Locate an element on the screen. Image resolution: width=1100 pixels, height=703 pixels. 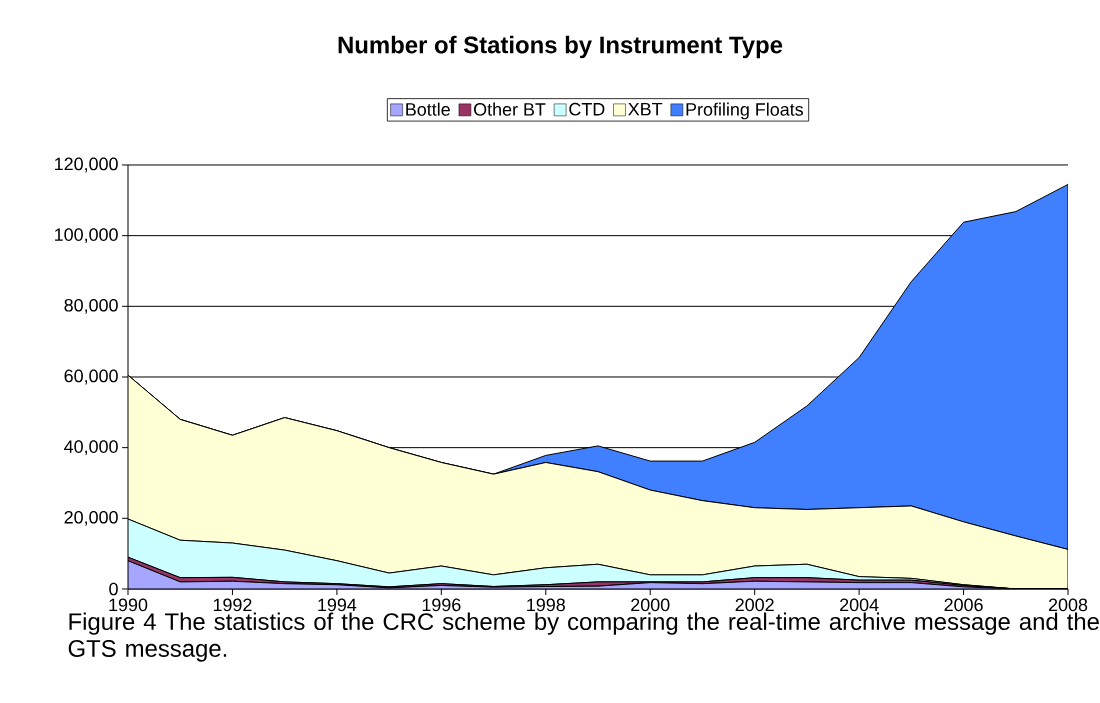
y-tick-label: 0 is located at coordinates (113, 589).